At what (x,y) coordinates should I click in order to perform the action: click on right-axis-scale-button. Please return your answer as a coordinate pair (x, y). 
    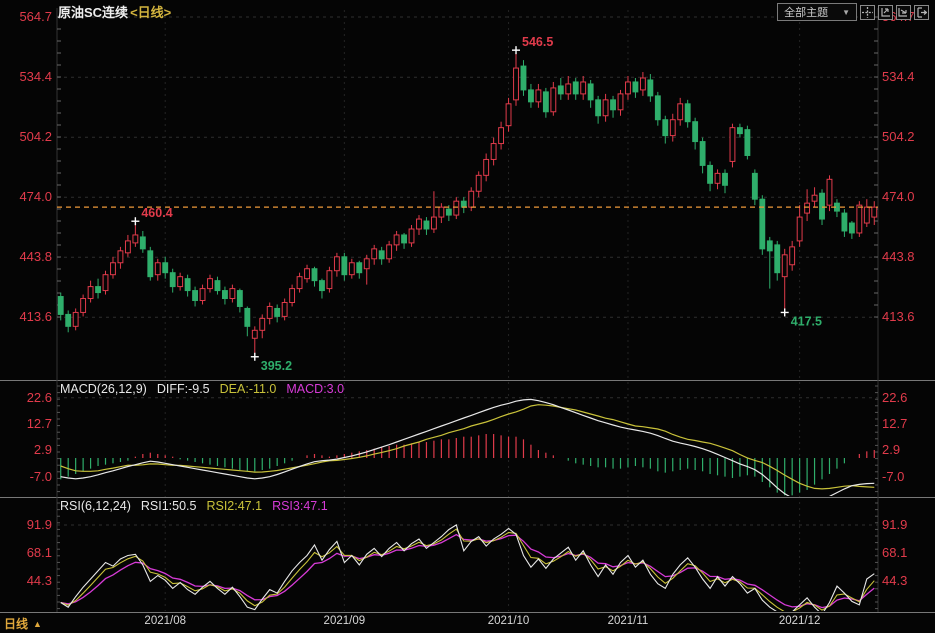
    Looking at the image, I should click on (903, 12).